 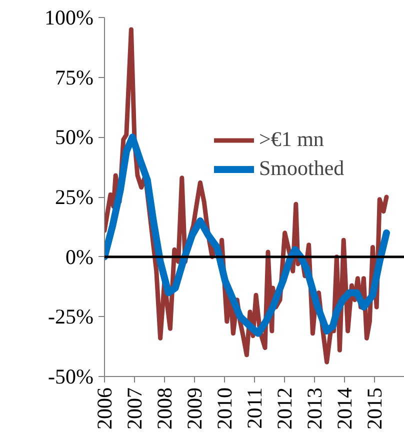 What do you see at coordinates (69, 18) in the screenshot?
I see `y-tick-label: 100%` at bounding box center [69, 18].